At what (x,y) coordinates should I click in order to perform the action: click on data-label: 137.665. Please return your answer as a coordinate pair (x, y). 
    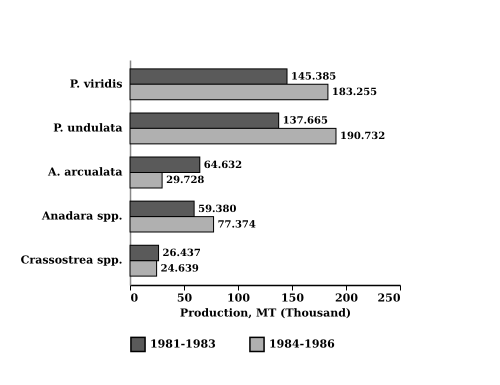
    Looking at the image, I should click on (305, 121).